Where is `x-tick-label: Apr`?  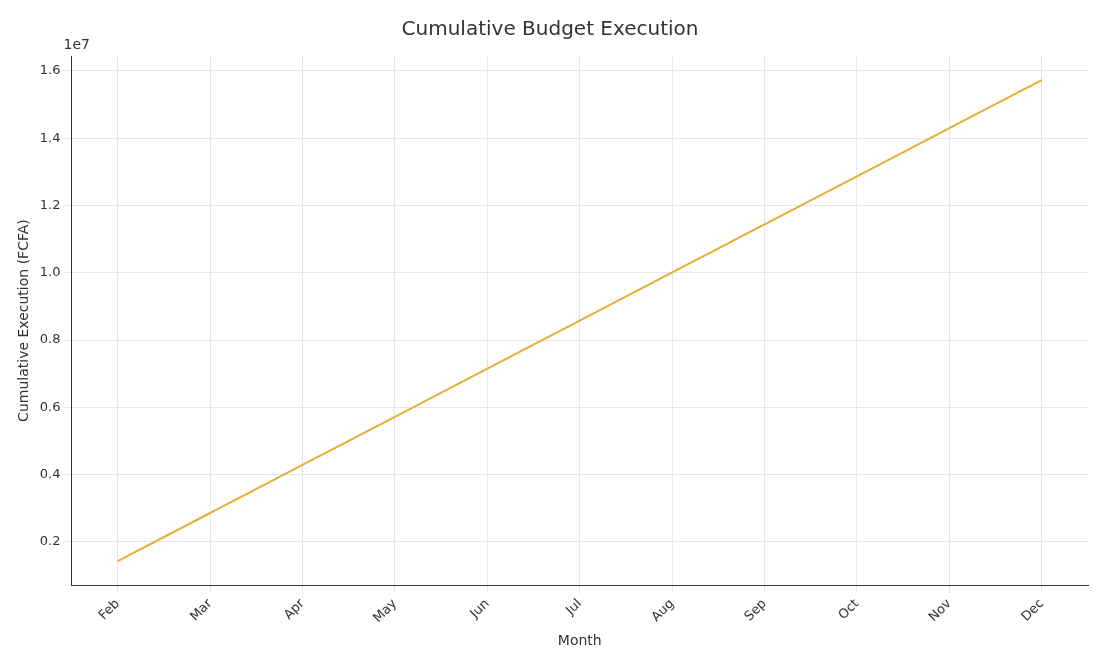 x-tick-label: Apr is located at coordinates (294, 609).